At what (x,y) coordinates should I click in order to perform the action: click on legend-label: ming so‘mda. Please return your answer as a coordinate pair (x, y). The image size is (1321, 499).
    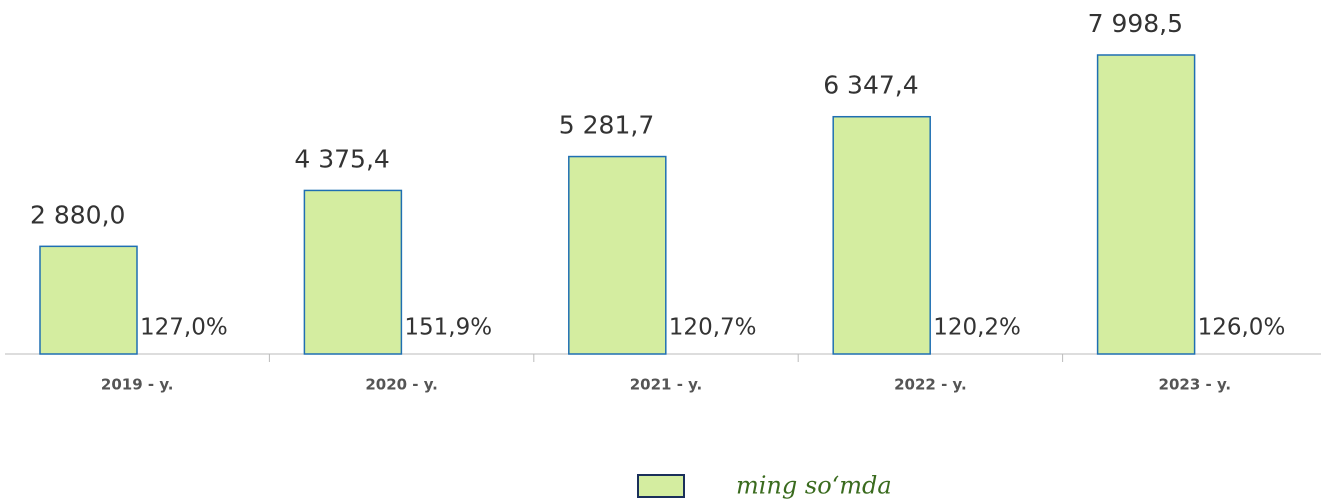
    Looking at the image, I should click on (814, 485).